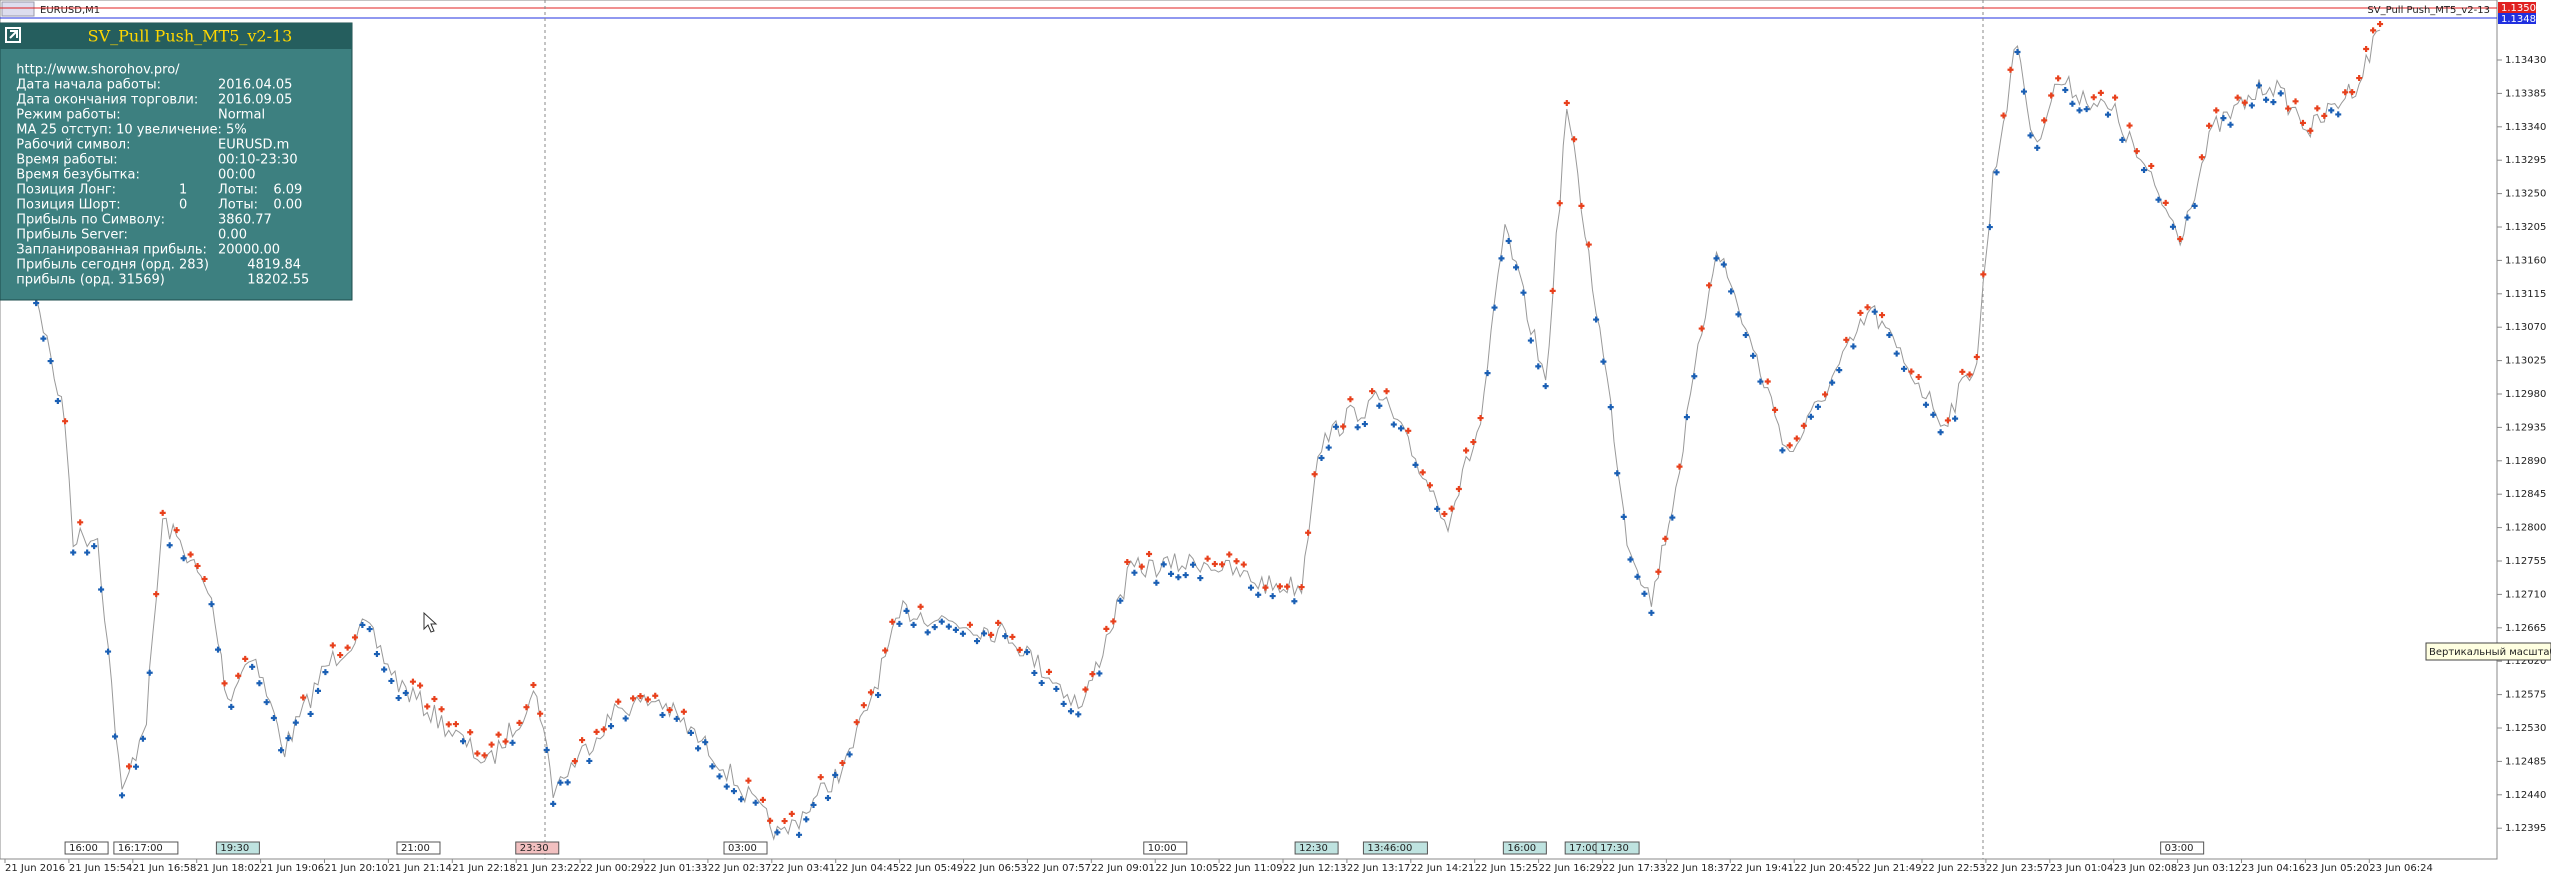  Describe the element at coordinates (420, 868) in the screenshot. I see `time-label: 21 Jun 21:14` at that location.